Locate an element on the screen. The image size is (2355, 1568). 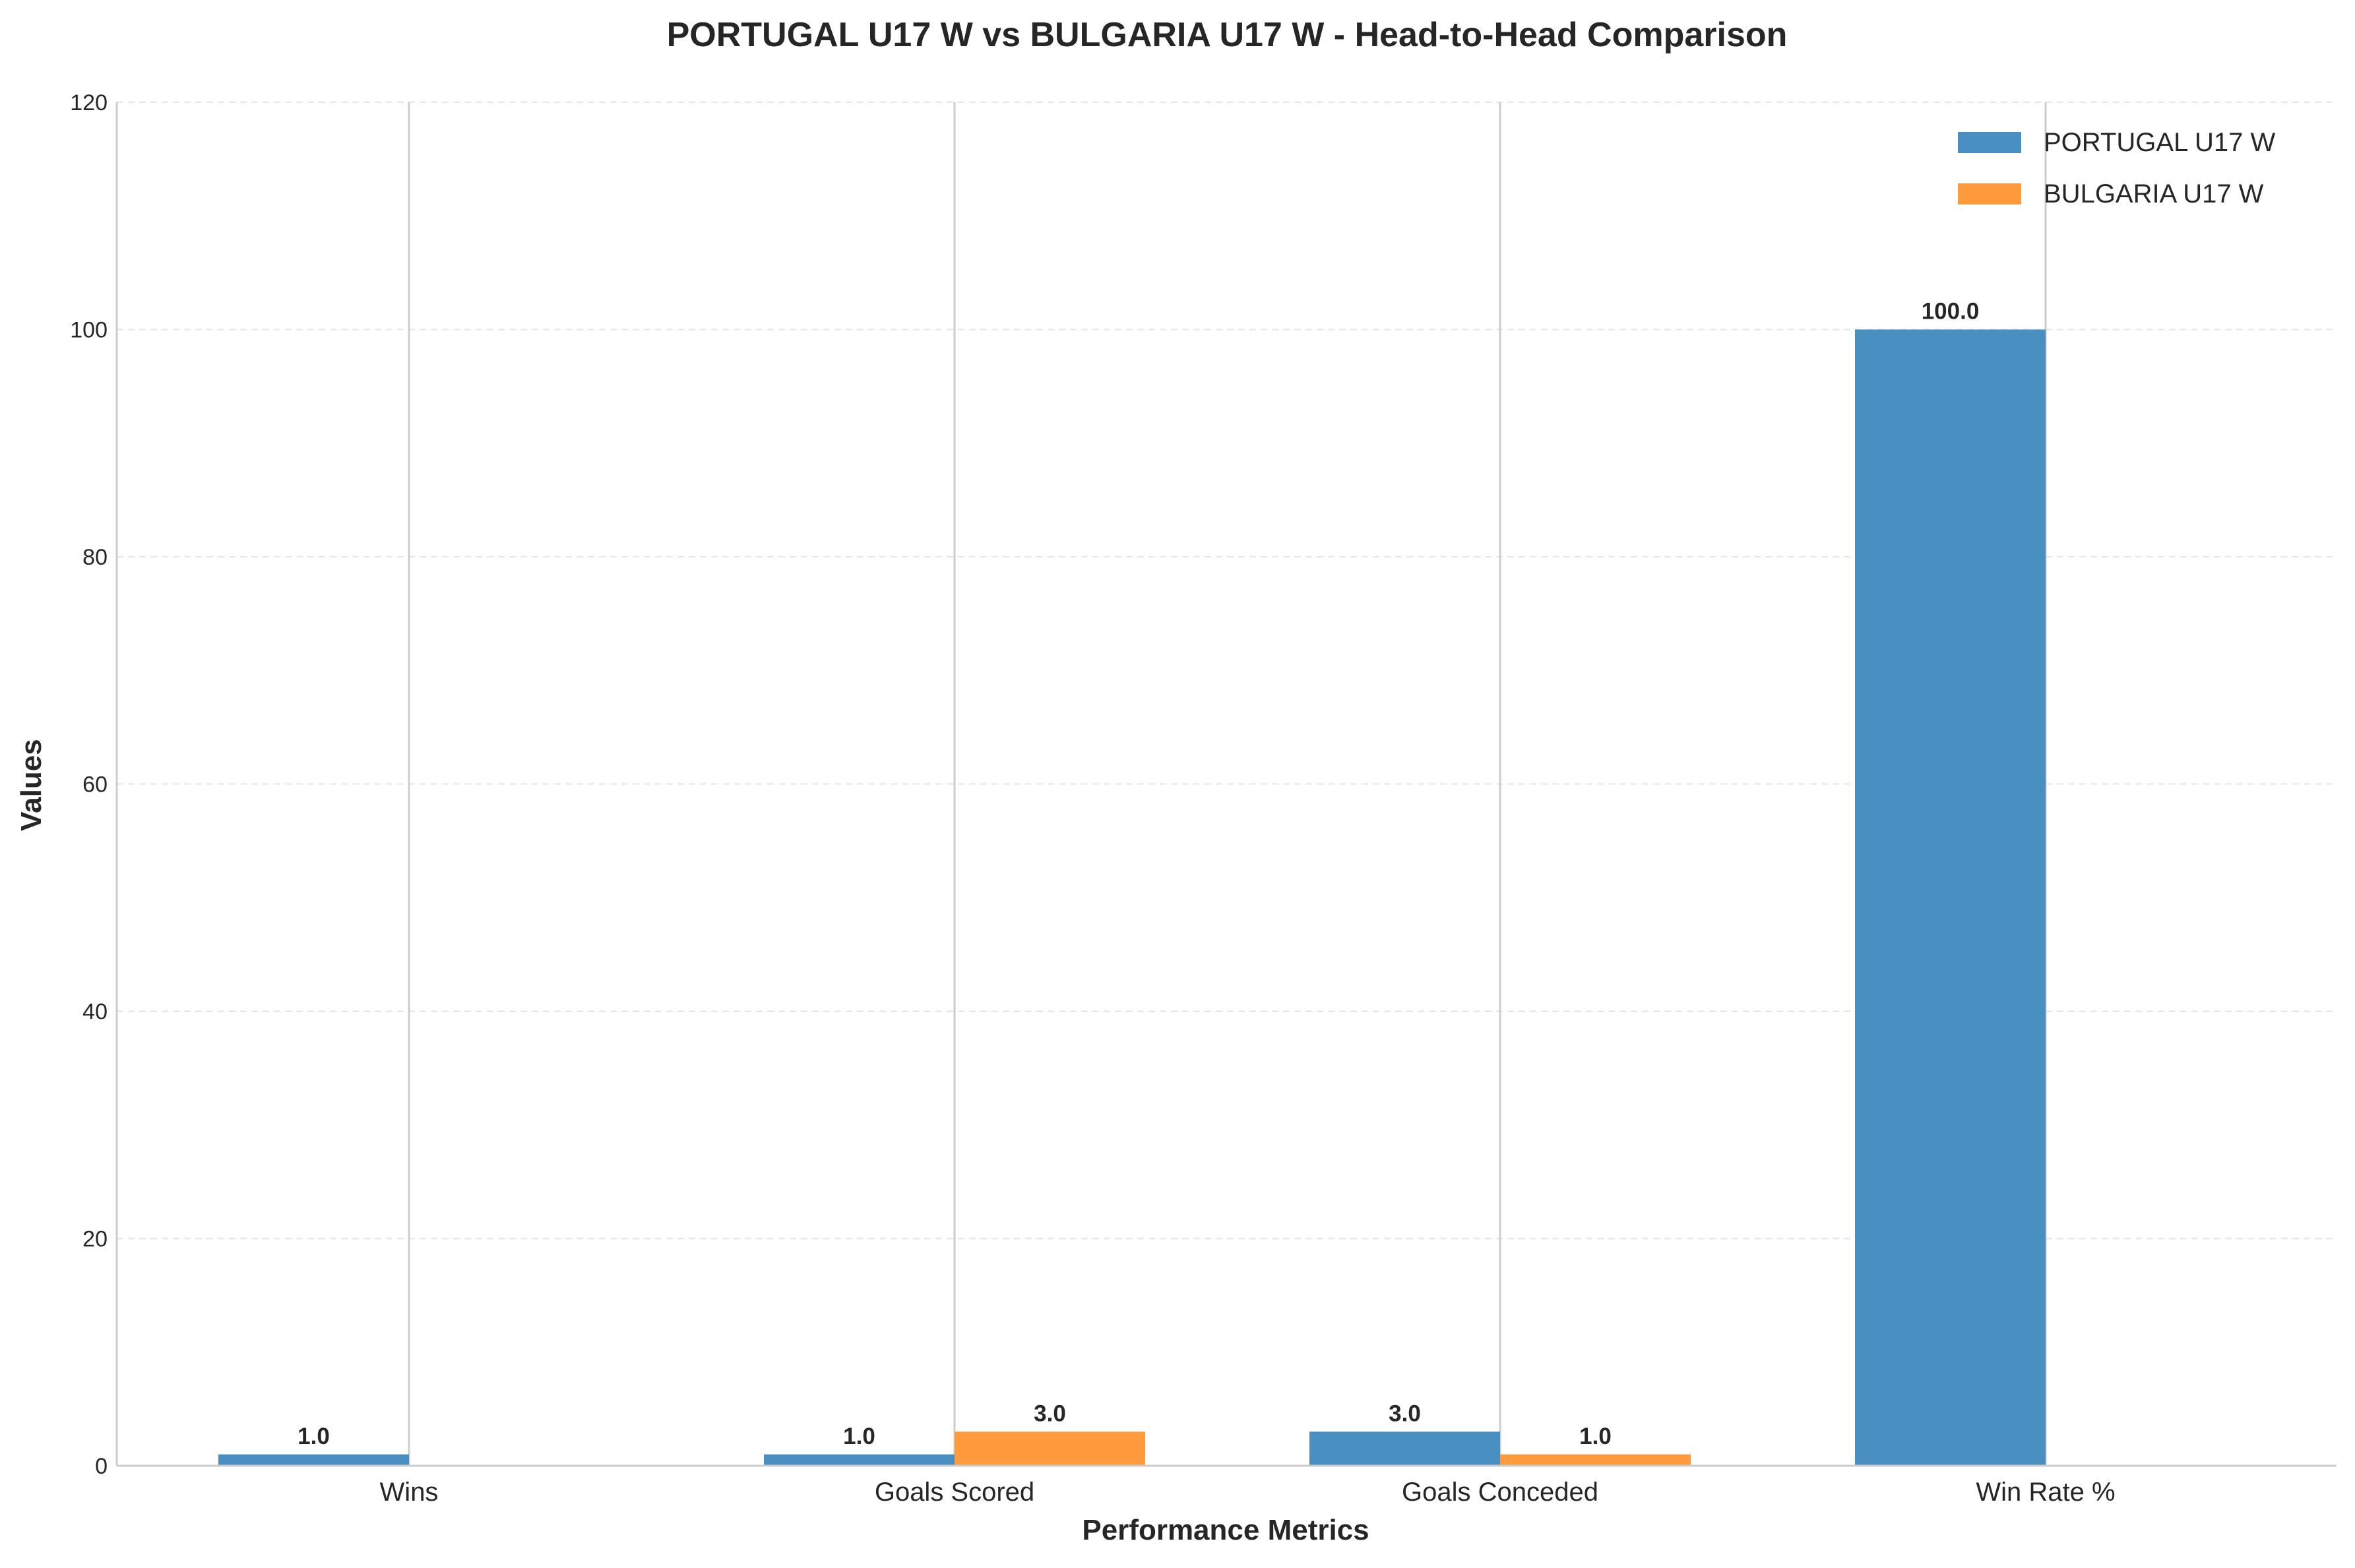
y-tick-labels: 0 20 40 60 80 100 120 is located at coordinates (89, 784).